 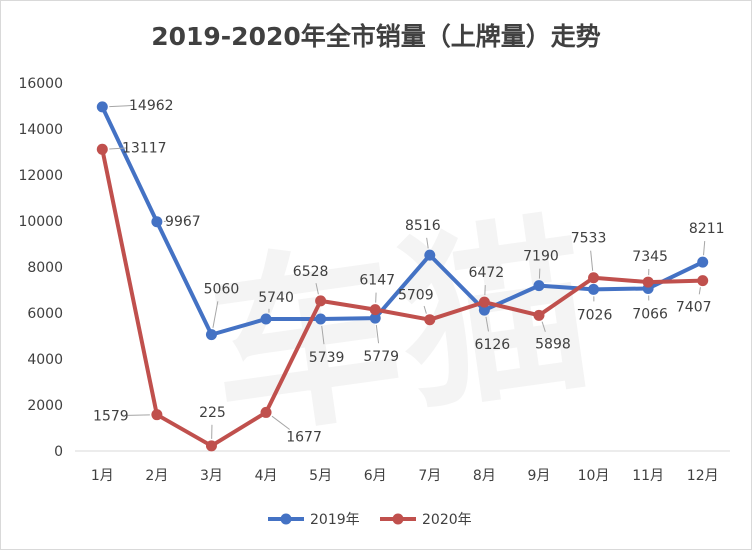 What do you see at coordinates (102, 476) in the screenshot?
I see `x-tick-label: 1月` at bounding box center [102, 476].